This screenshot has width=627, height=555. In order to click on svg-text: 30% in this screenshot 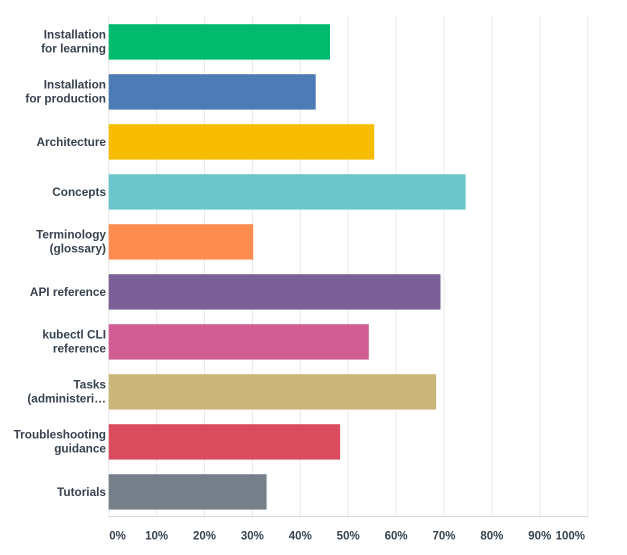, I will do `click(252, 537)`.